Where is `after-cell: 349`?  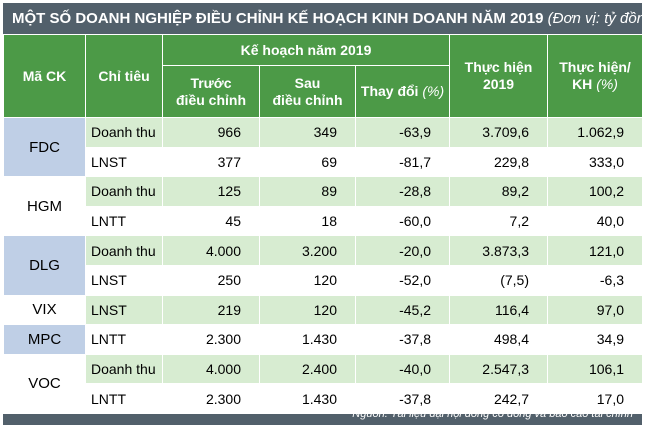 after-cell: 349 is located at coordinates (307, 132).